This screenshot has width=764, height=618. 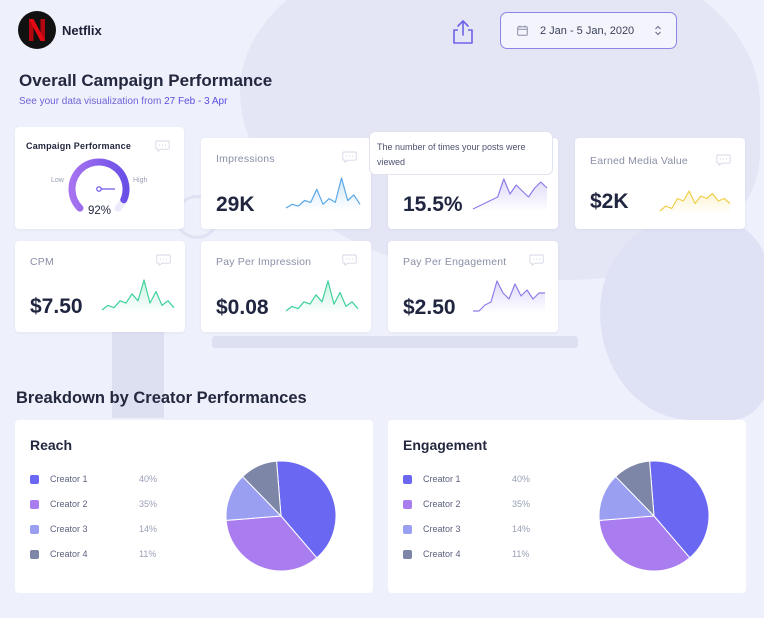 What do you see at coordinates (658, 30) in the screenshot?
I see `chevron-updown-icon` at bounding box center [658, 30].